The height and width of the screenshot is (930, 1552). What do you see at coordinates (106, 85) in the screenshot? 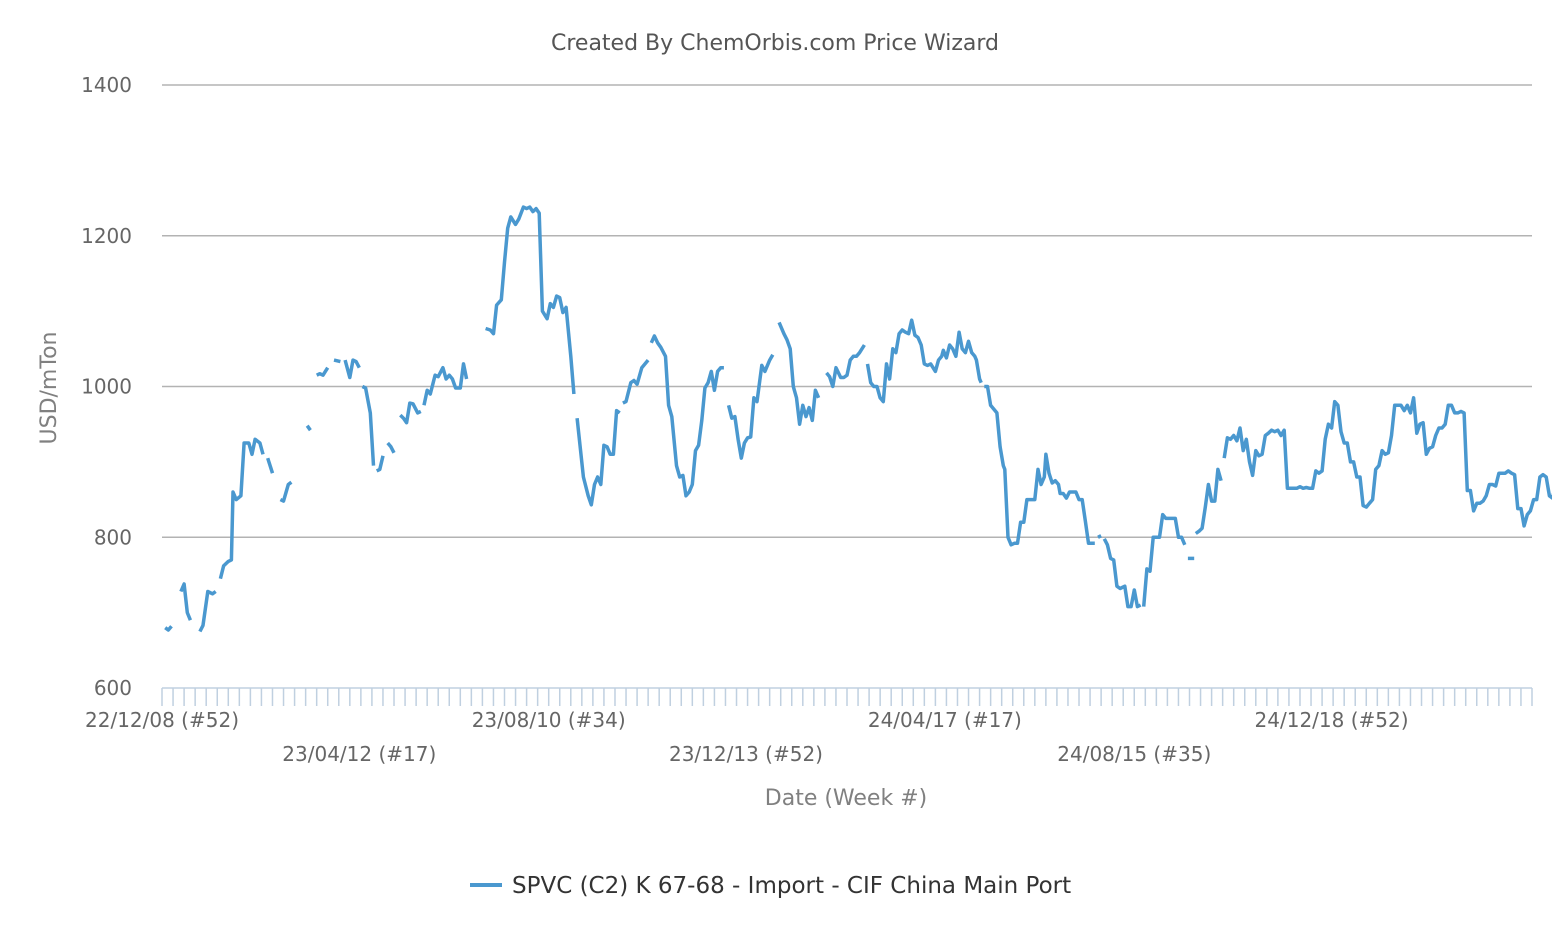
I see `y-tick-label: 1400` at bounding box center [106, 85].